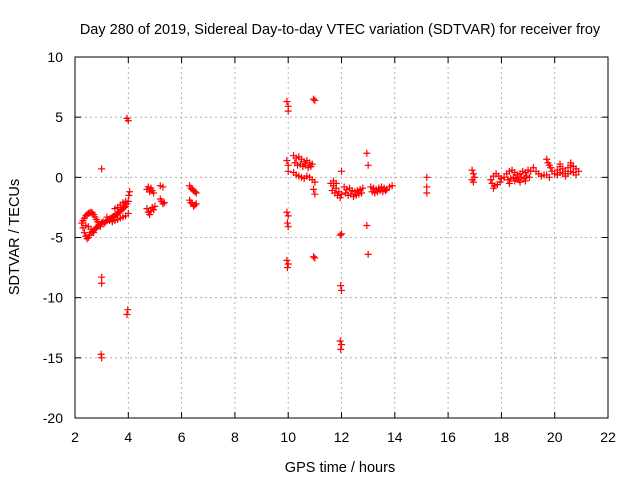 The height and width of the screenshot is (480, 640). What do you see at coordinates (53, 418) in the screenshot?
I see `y-tick-label: -20` at bounding box center [53, 418].